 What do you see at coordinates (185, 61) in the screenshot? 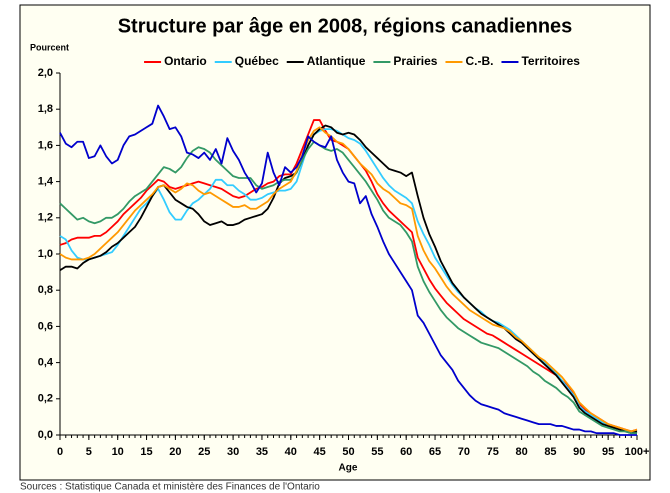
I see `legend-label: Ontario` at bounding box center [185, 61].